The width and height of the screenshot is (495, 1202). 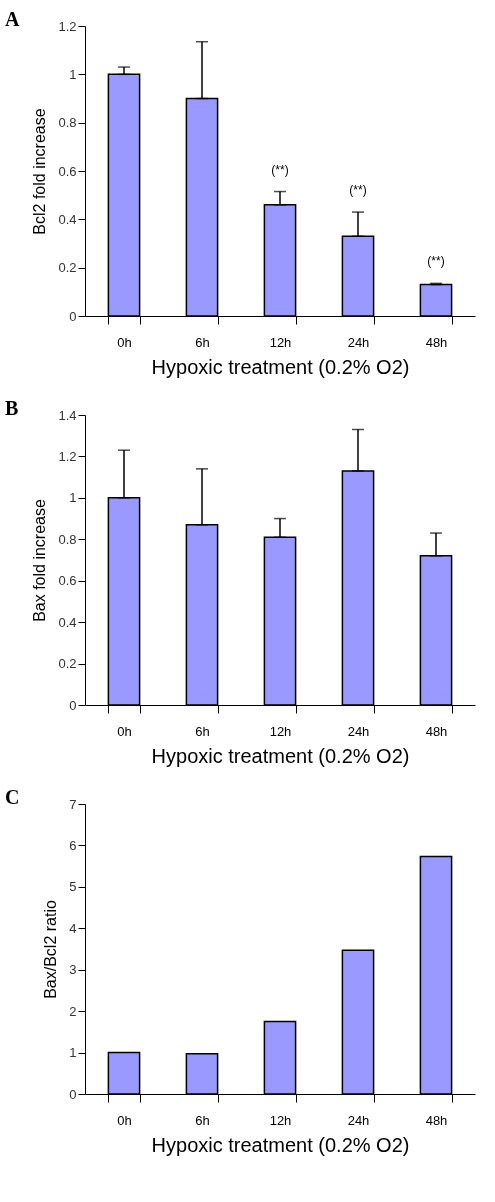 What do you see at coordinates (67, 415) in the screenshot?
I see `y-tick-label: 1.4` at bounding box center [67, 415].